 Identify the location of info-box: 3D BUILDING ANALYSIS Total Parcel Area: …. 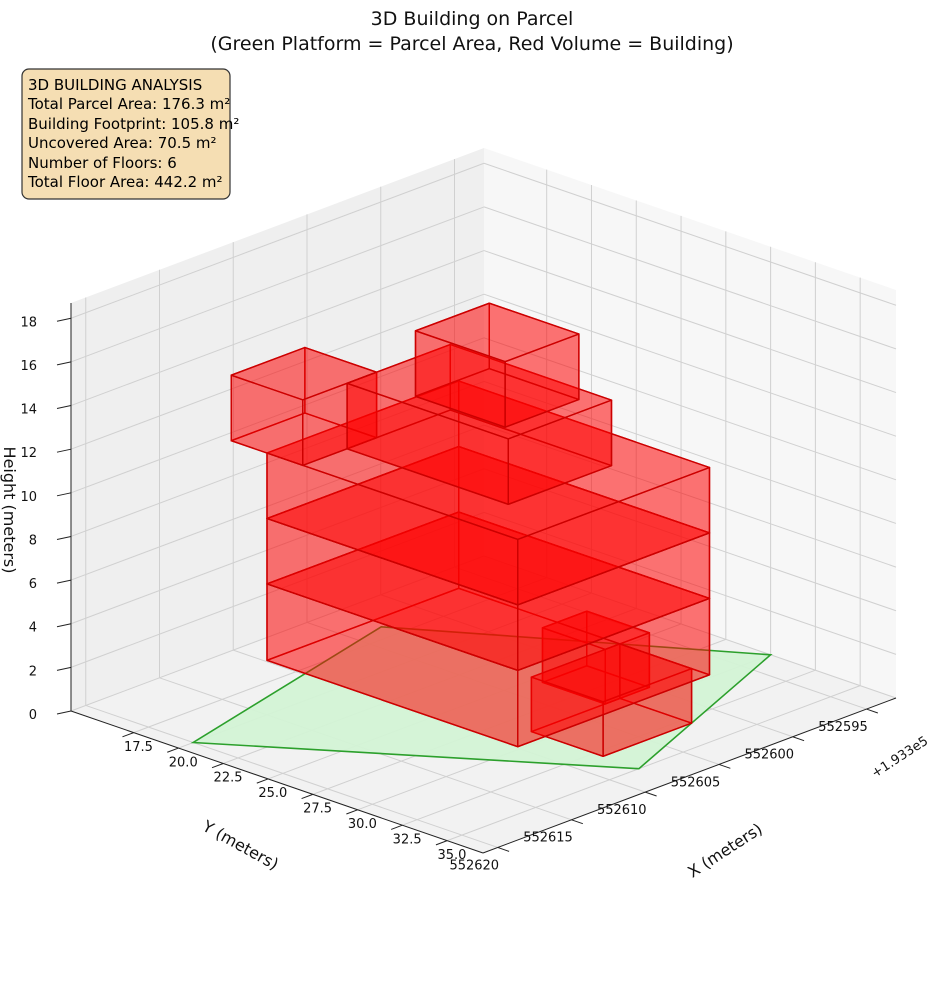
(130, 134).